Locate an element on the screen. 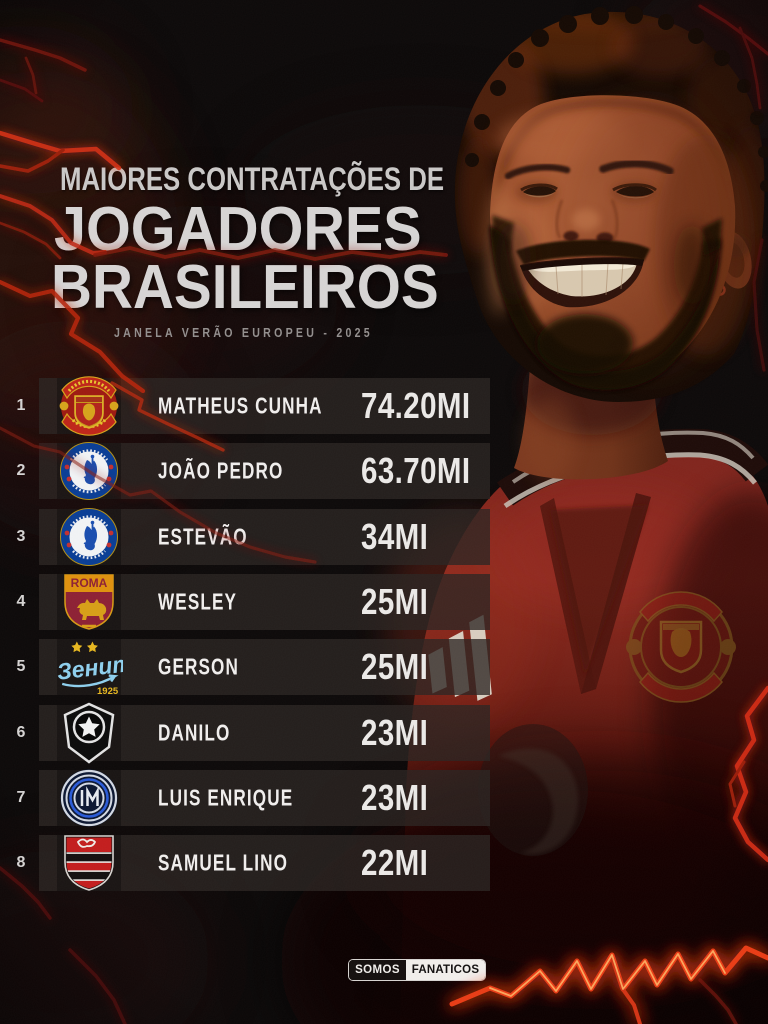 The image size is (768, 1024). svg-text: 1925 is located at coordinates (108, 691).